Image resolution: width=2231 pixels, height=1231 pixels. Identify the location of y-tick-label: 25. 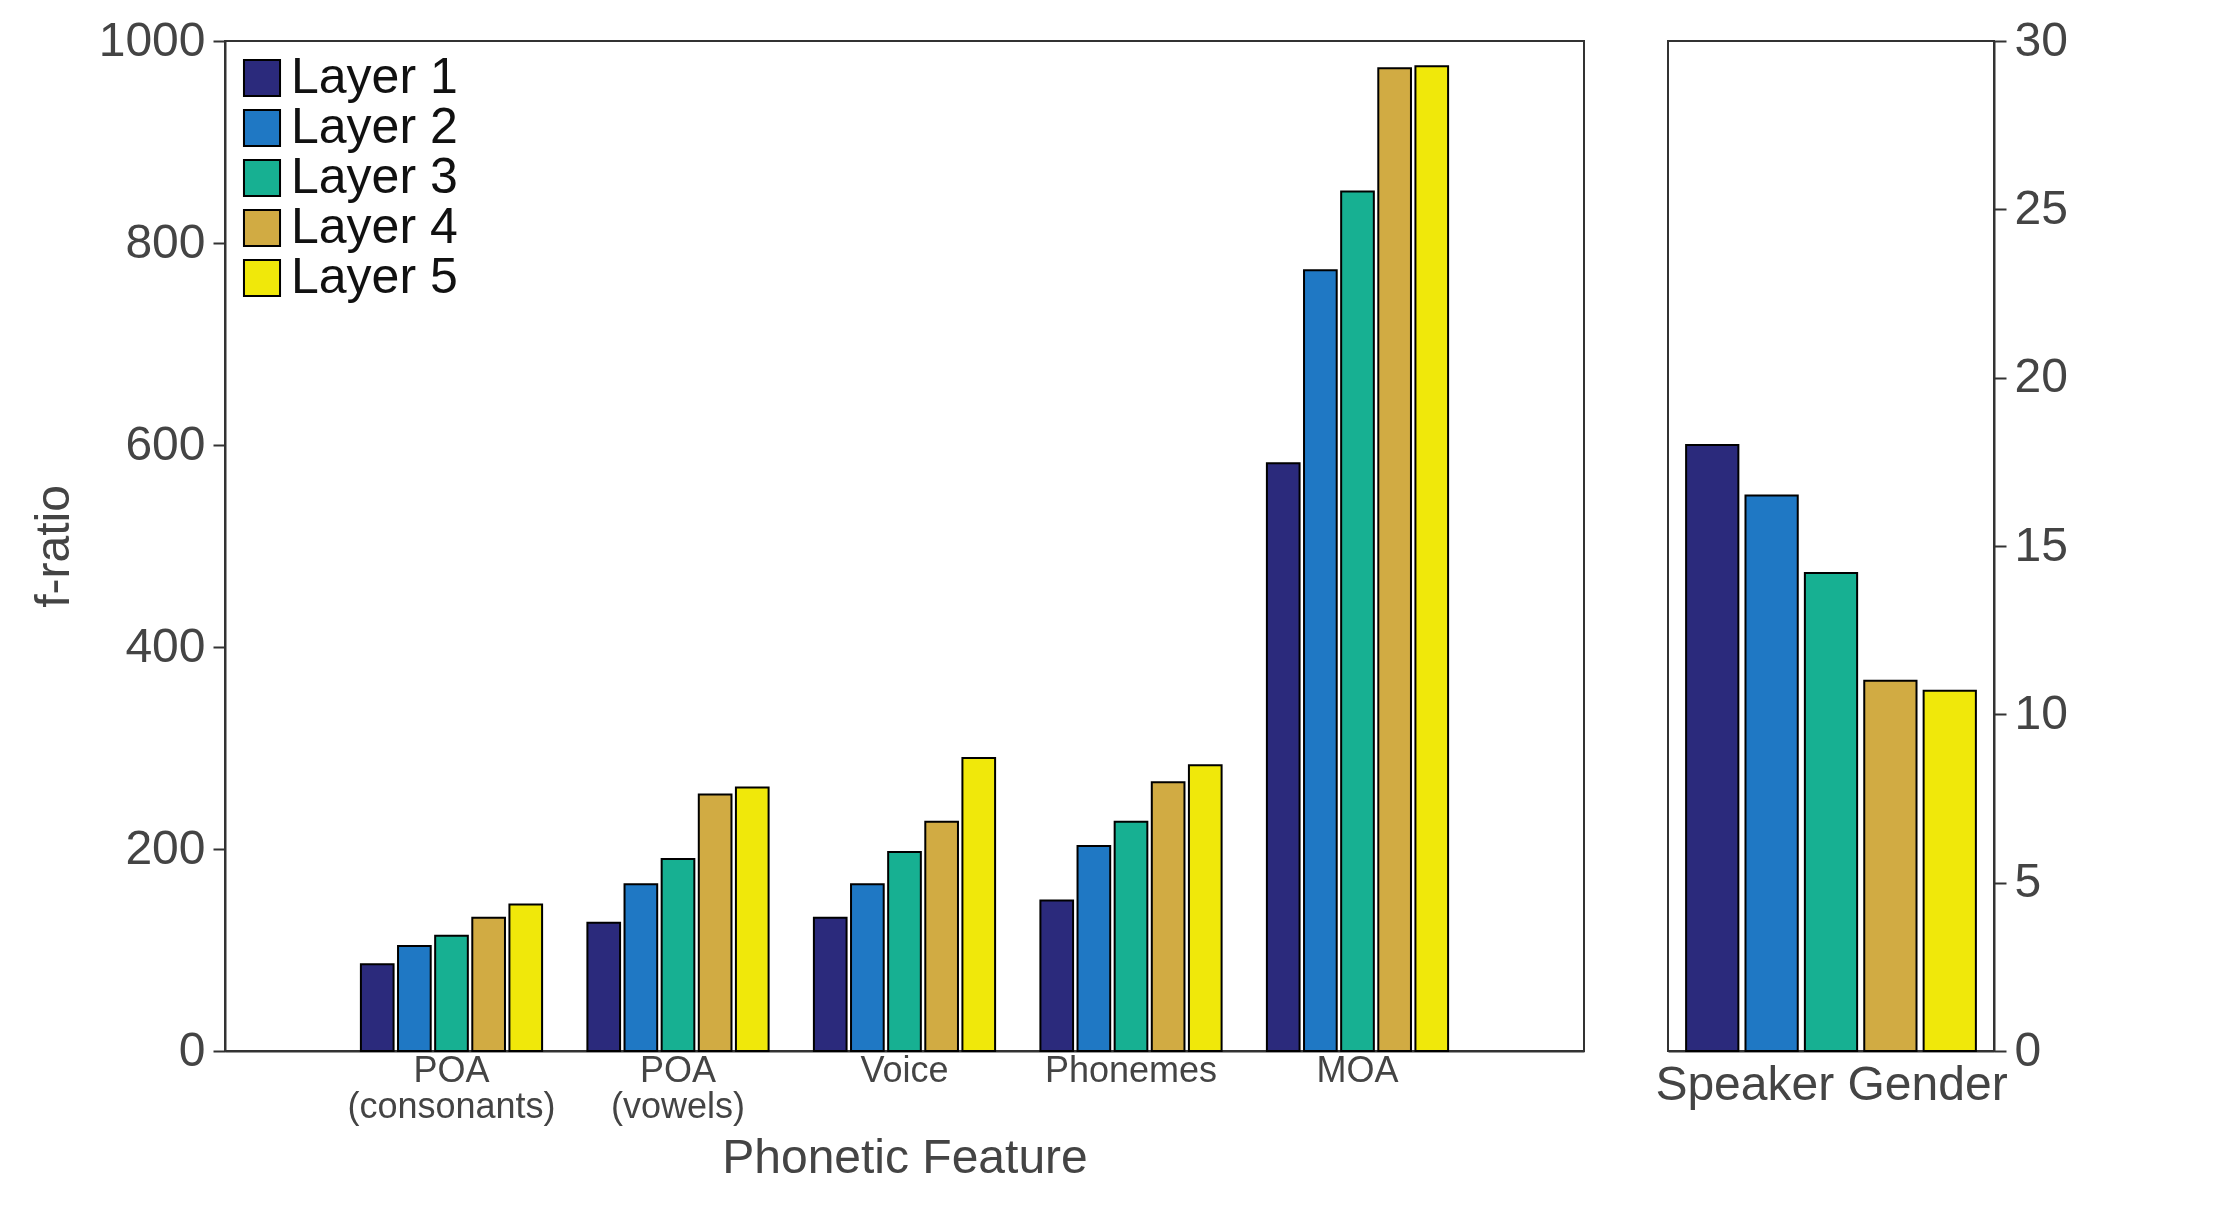
(2041, 207).